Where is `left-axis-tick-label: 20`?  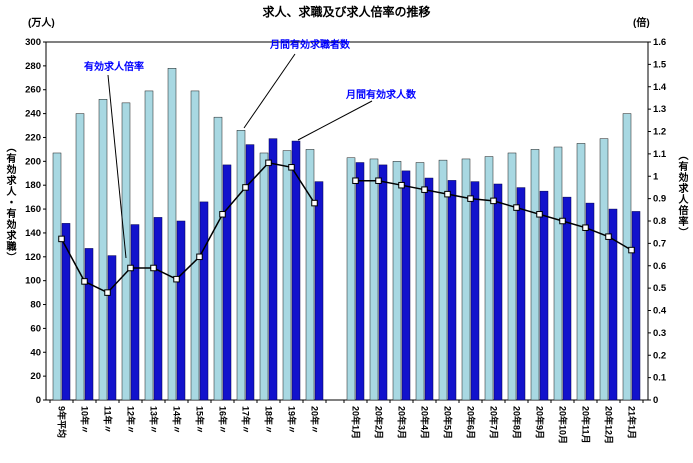 left-axis-tick-label: 20 is located at coordinates (35, 376).